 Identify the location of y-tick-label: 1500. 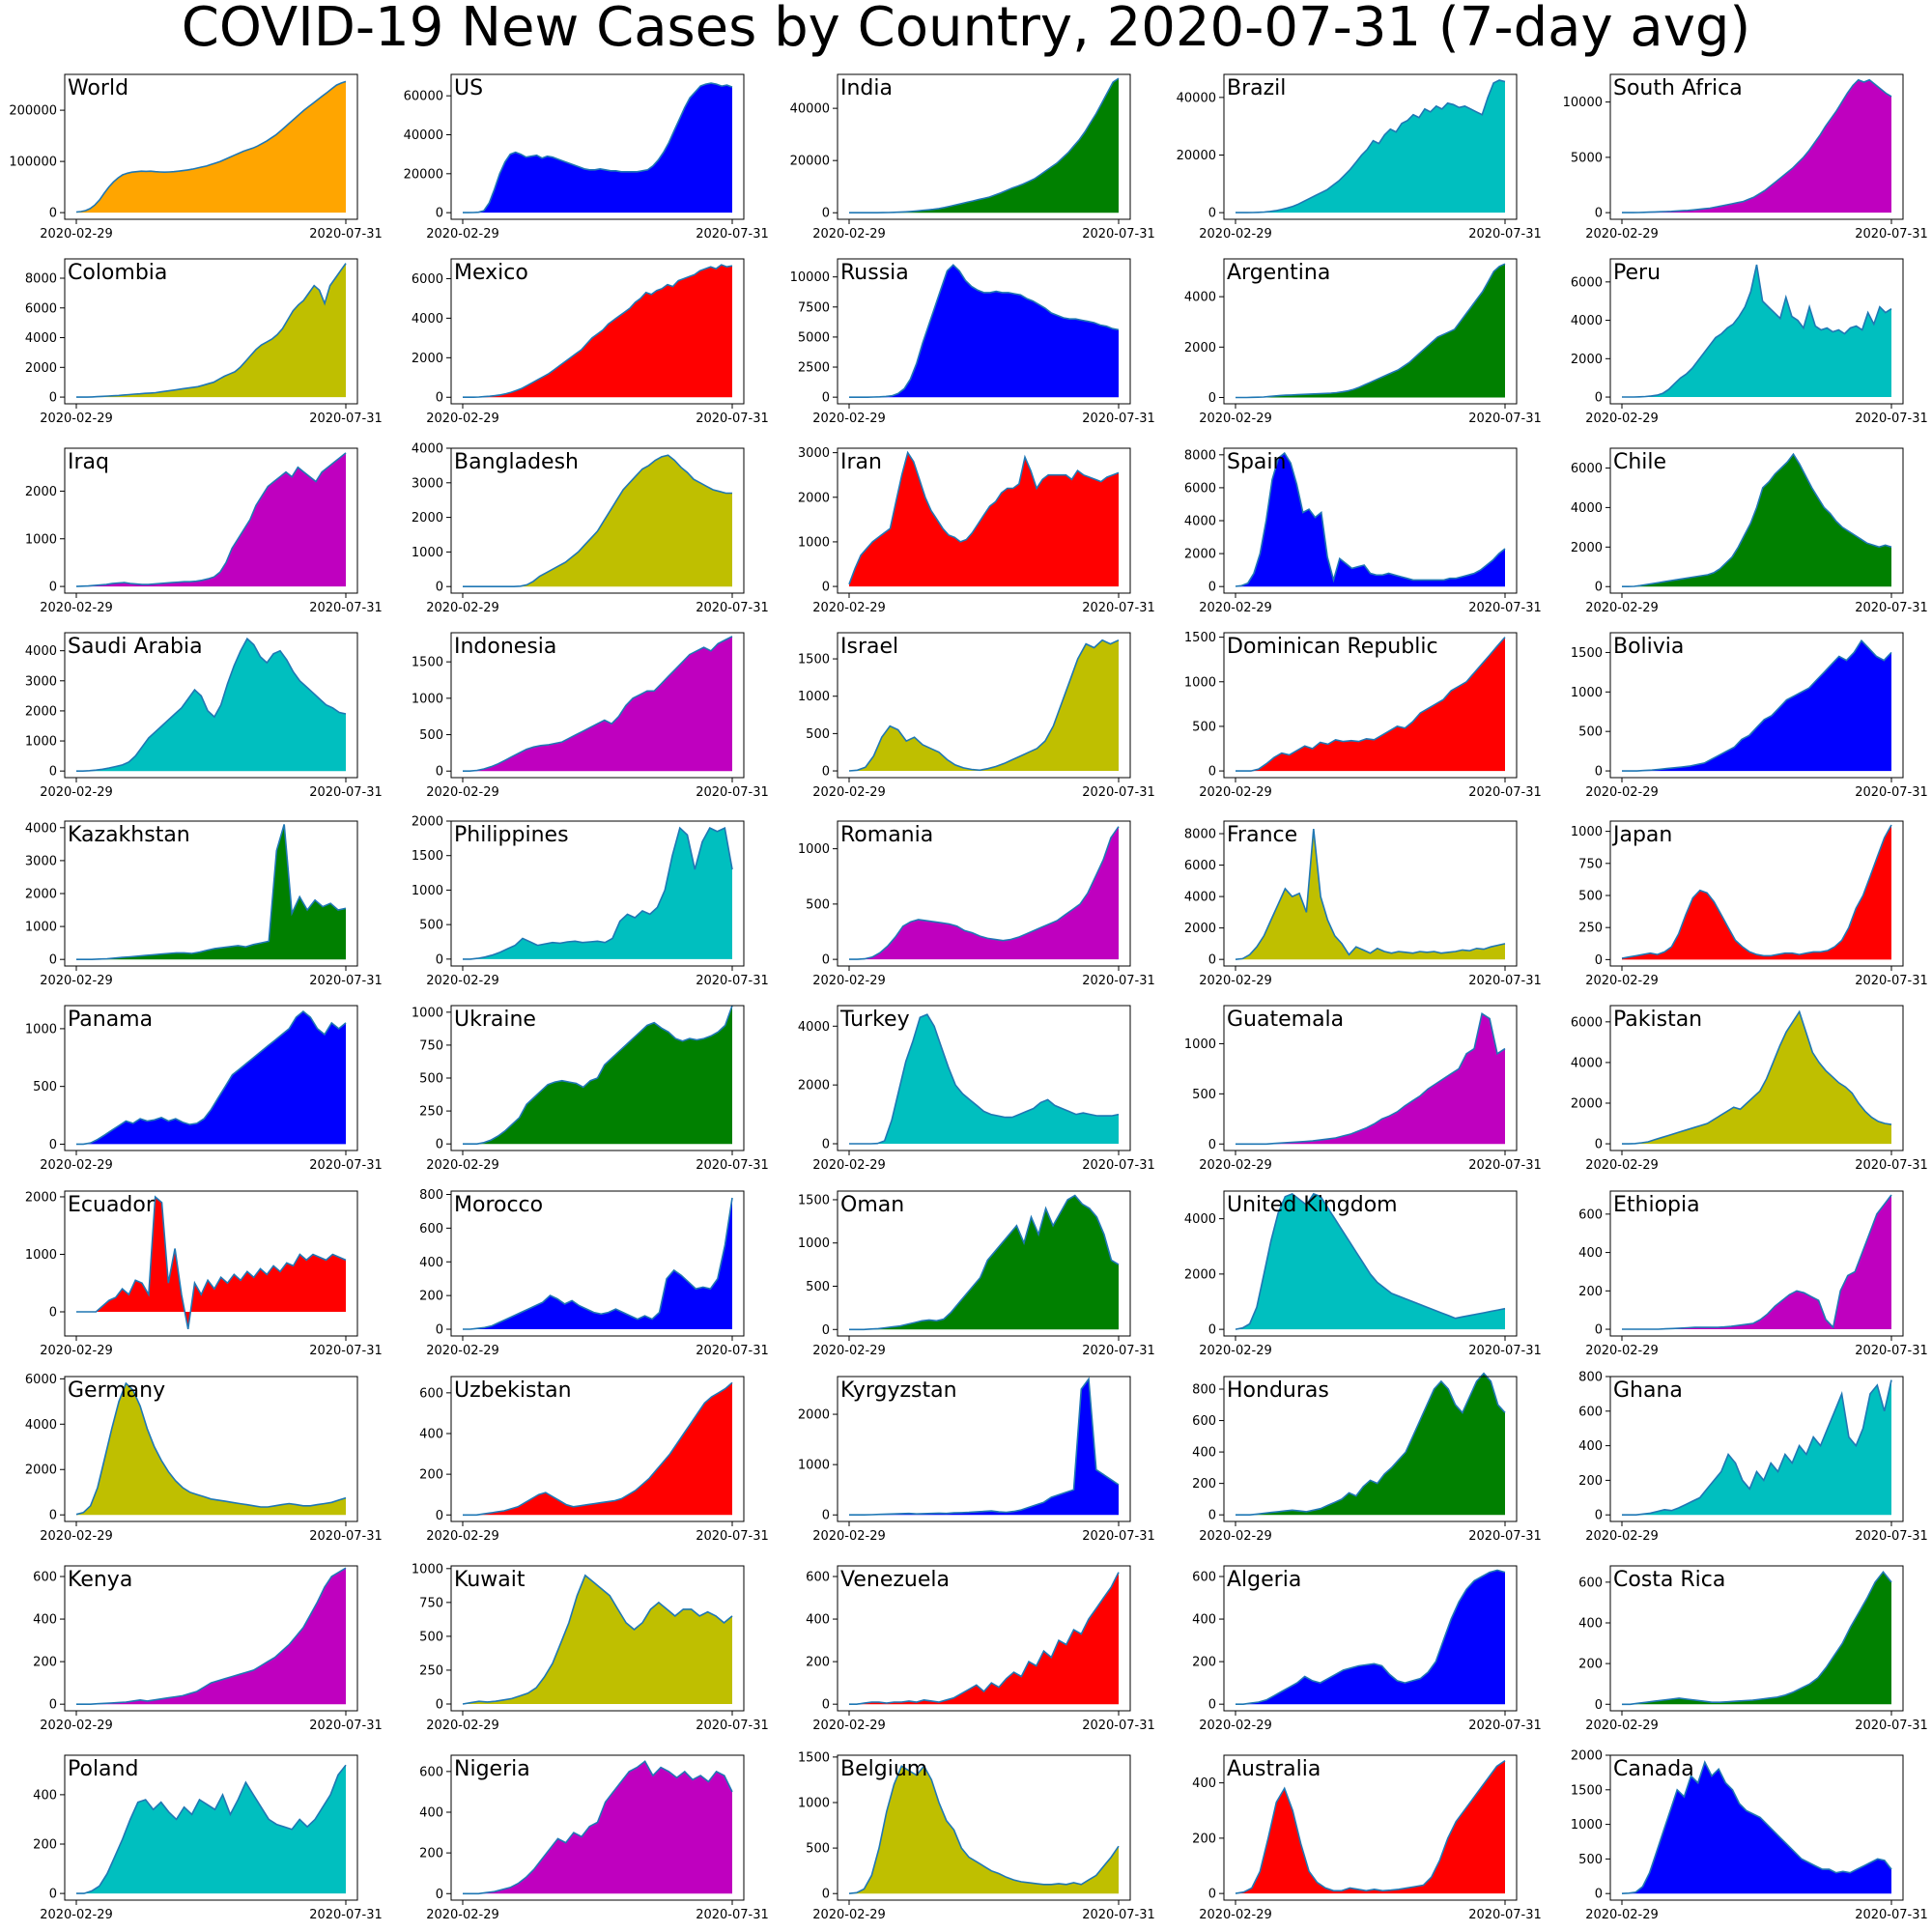
(814, 660).